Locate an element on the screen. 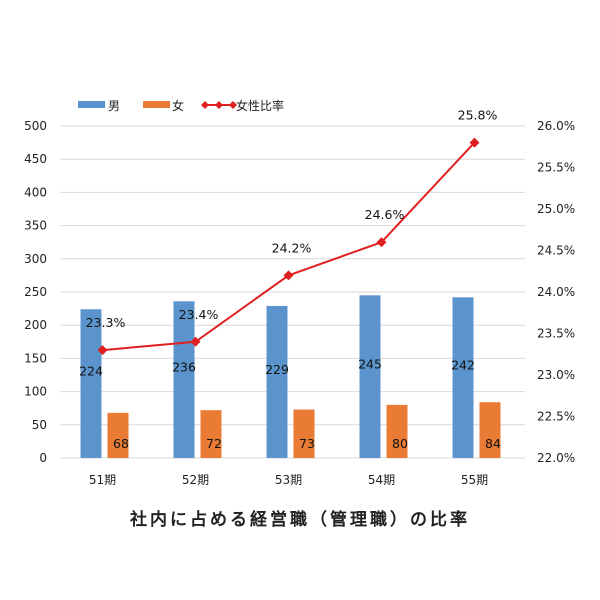 Image resolution: width=600 pixels, height=600 pixels. right-tick-label: 25.5% is located at coordinates (556, 168).